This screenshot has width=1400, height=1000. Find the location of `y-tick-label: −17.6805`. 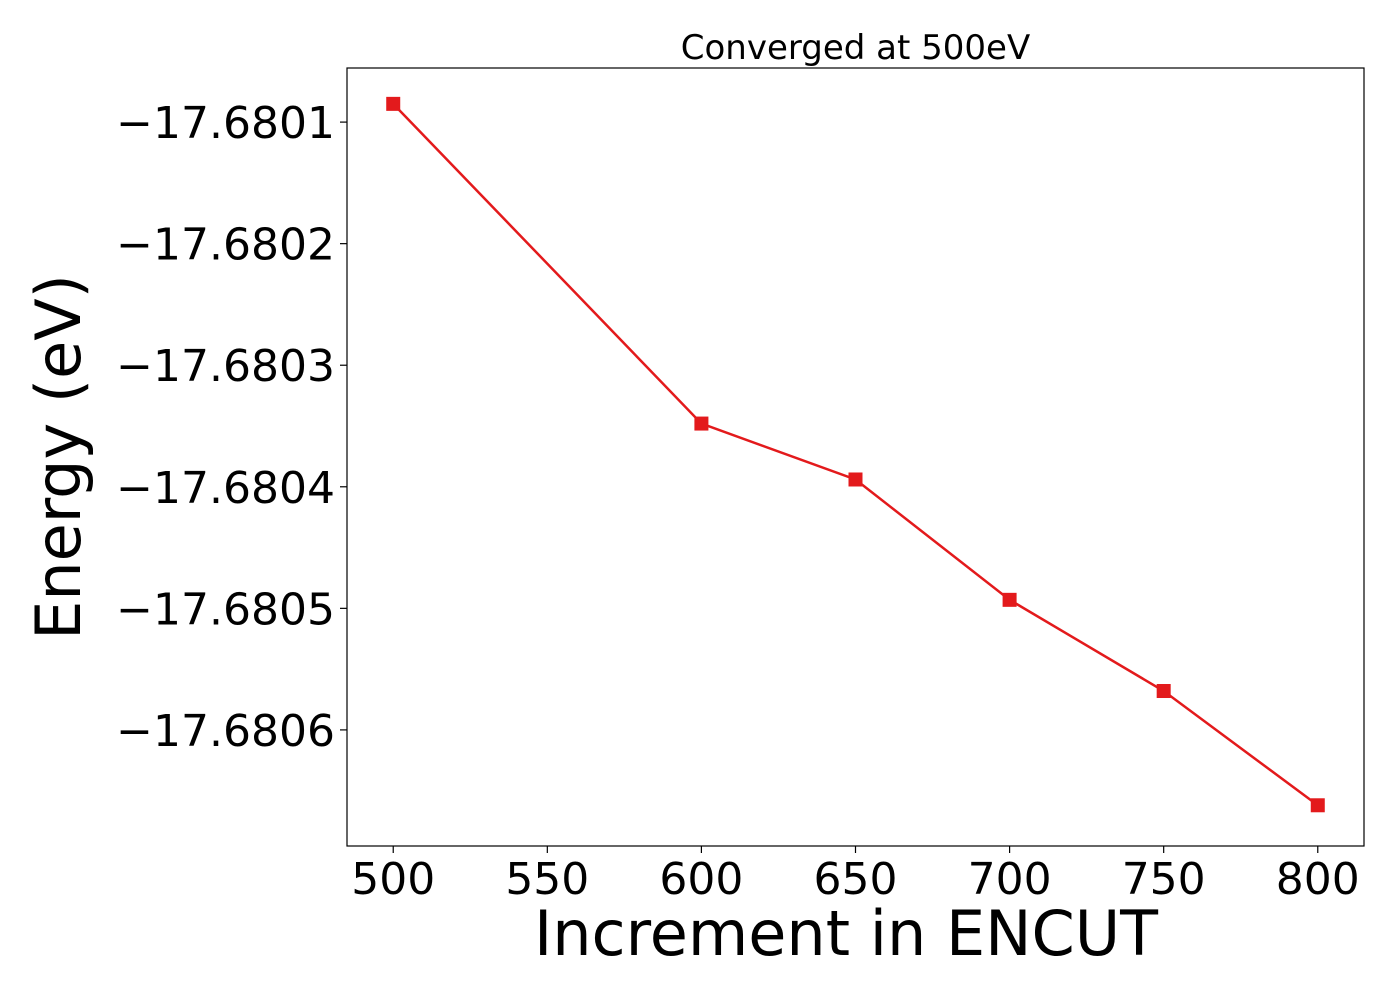

y-tick-label: −17.6805 is located at coordinates (225, 609).